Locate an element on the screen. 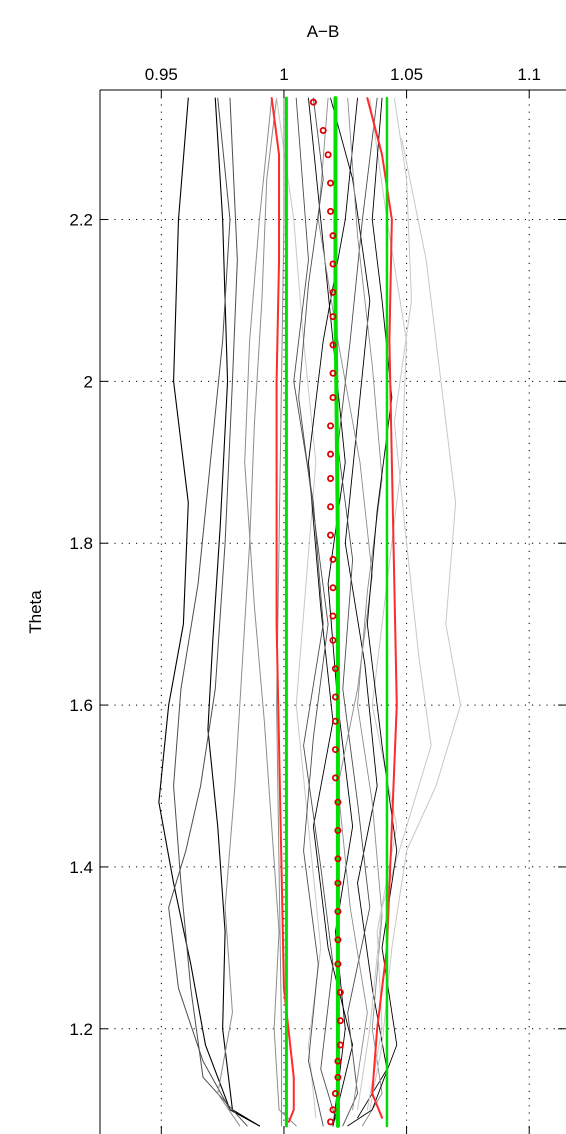 This screenshot has width=566, height=1134. y-tick-label: 1.4 is located at coordinates (81, 867).